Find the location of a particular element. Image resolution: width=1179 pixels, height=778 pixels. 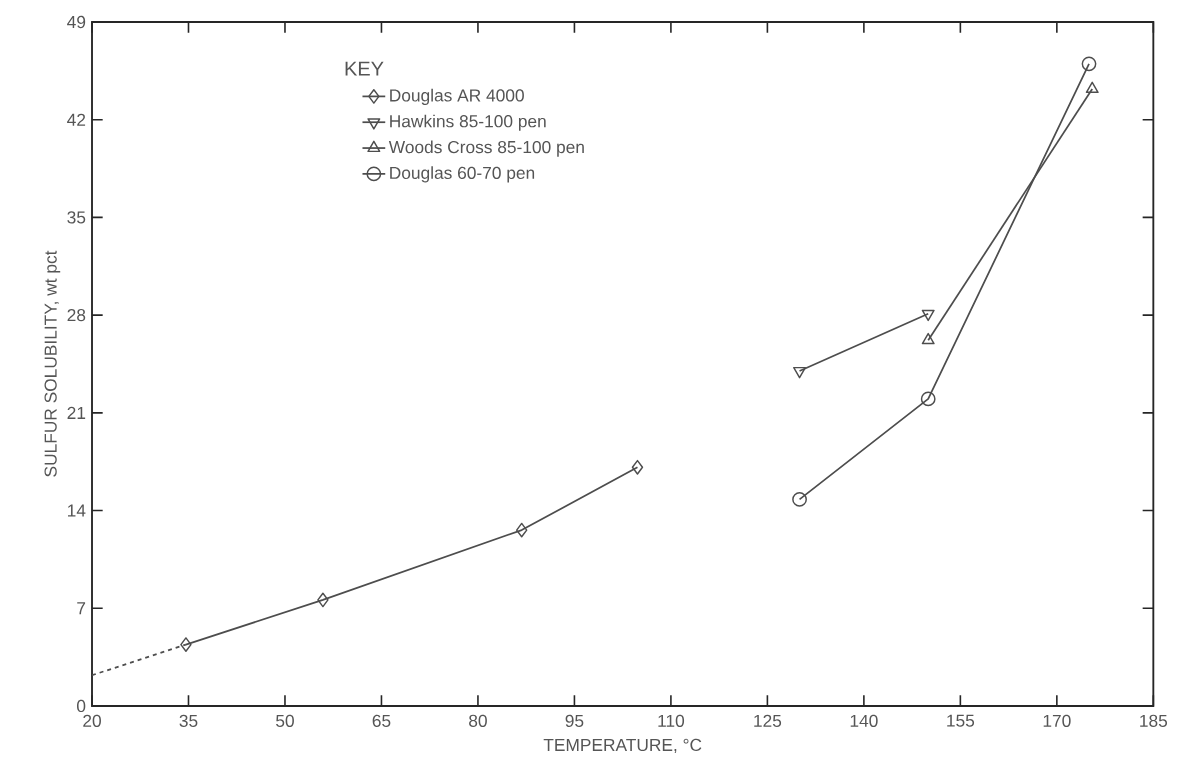

y-tick-label: 28 is located at coordinates (76, 315).